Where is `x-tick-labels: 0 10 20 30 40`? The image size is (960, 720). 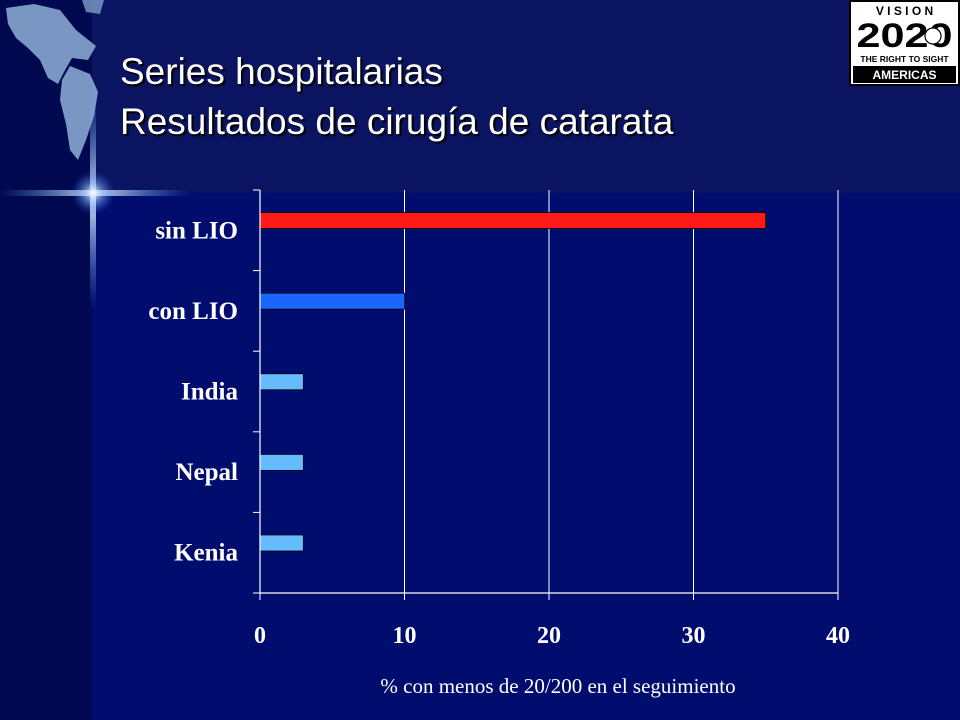
x-tick-labels: 0 10 20 30 40 is located at coordinates (552, 636).